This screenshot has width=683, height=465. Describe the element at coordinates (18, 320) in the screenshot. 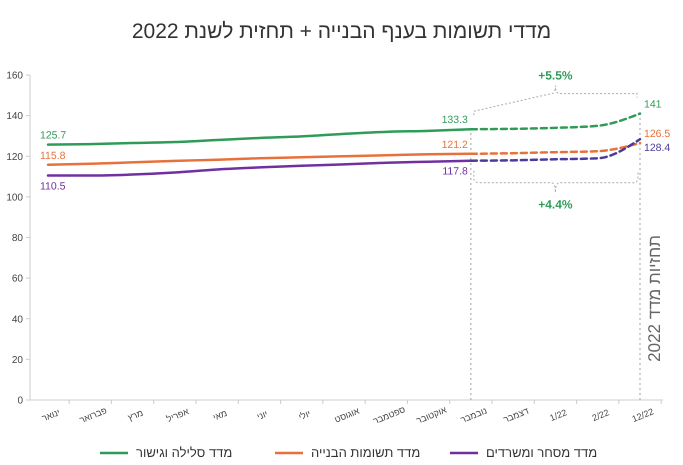

I see `y-tick-label: 40` at that location.